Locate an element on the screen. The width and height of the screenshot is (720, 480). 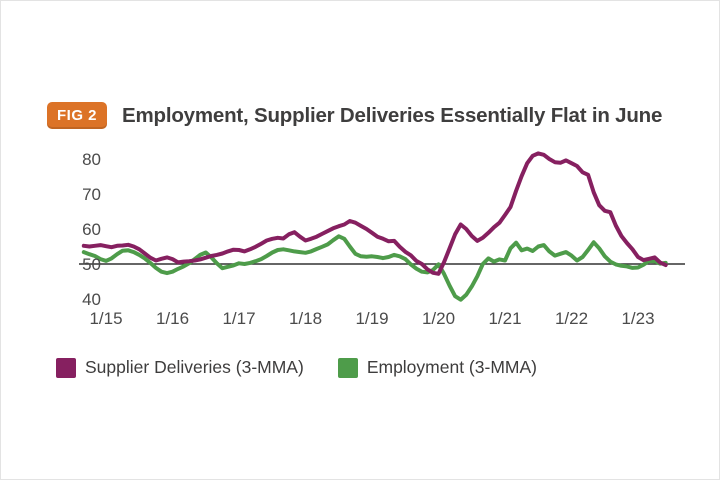
series-line-employment-mma is located at coordinates (374, 268).